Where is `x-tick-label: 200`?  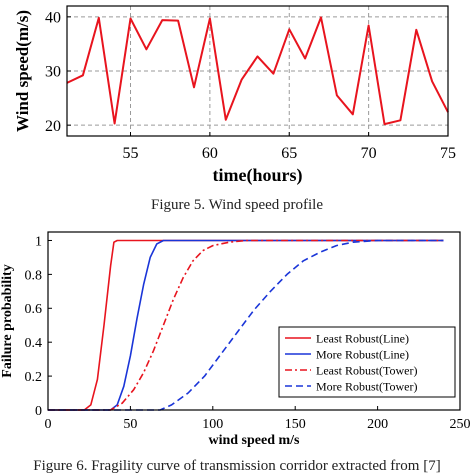
x-tick-label: 200 is located at coordinates (377, 424).